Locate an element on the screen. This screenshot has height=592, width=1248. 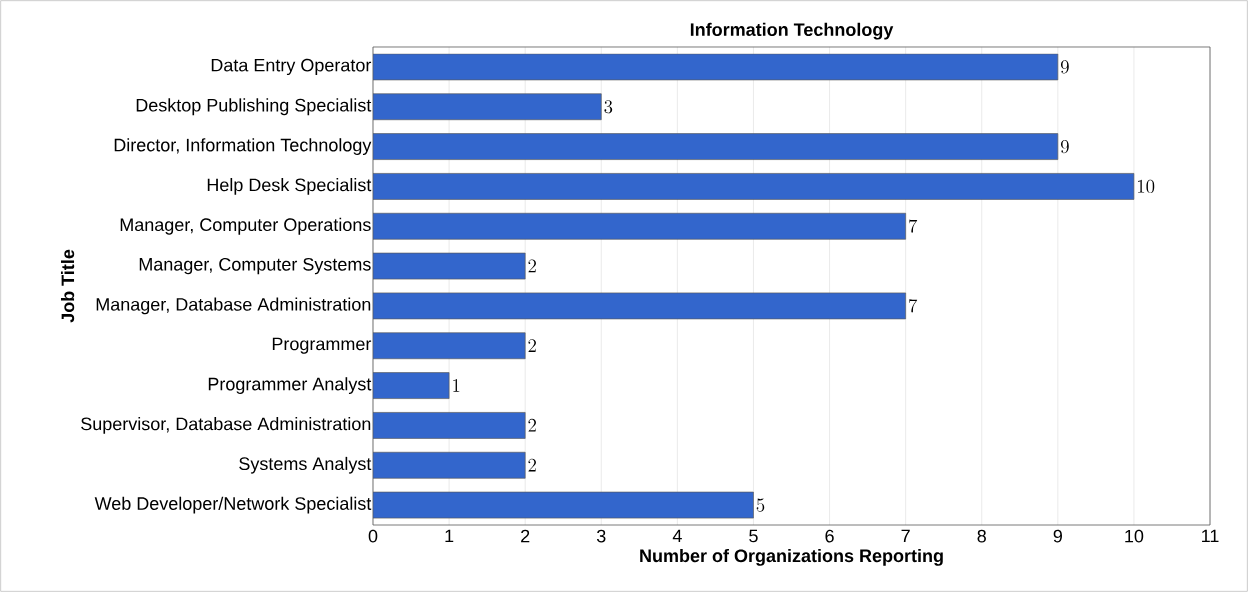
chart-title: Information Technology is located at coordinates (792, 31).